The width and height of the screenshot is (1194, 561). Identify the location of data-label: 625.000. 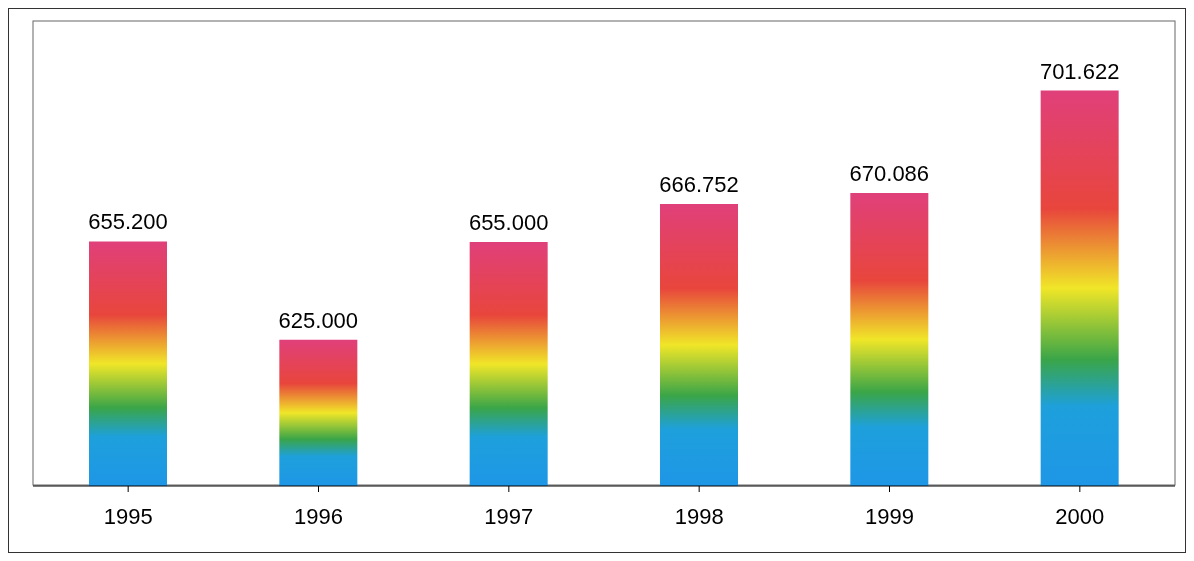
(318, 320).